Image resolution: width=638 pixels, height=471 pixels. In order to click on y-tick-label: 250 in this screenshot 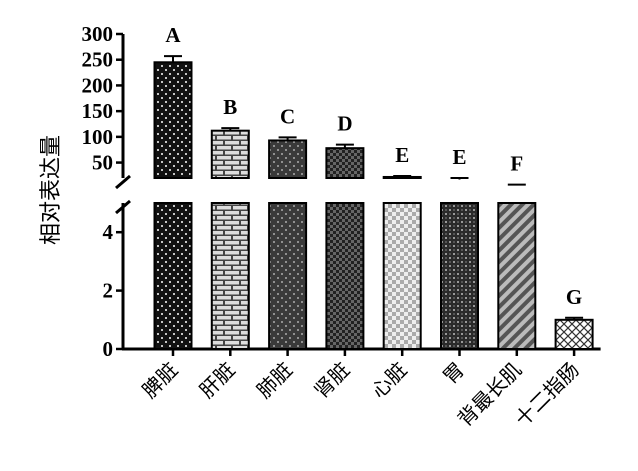, I will do `click(98, 60)`.